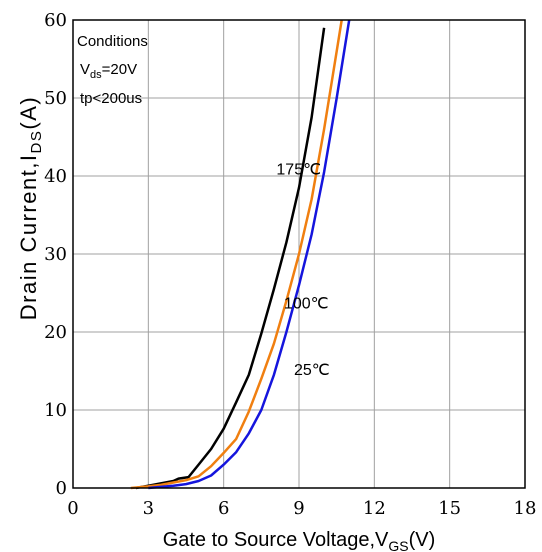 Image resolution: width=542 pixels, height=552 pixels. What do you see at coordinates (374, 508) in the screenshot?
I see `x-tick-label: 12` at bounding box center [374, 508].